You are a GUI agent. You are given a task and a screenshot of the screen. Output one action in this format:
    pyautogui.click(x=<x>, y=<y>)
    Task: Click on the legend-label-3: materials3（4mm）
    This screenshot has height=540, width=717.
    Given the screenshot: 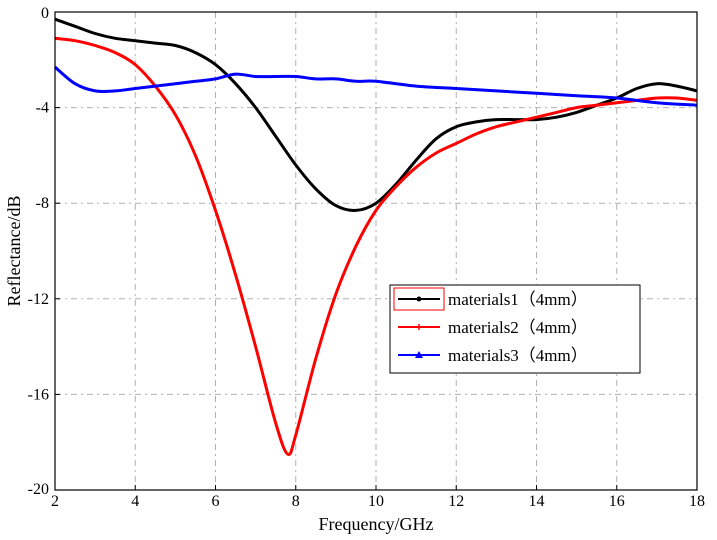 What is the action you would take?
    pyautogui.click(x=518, y=355)
    